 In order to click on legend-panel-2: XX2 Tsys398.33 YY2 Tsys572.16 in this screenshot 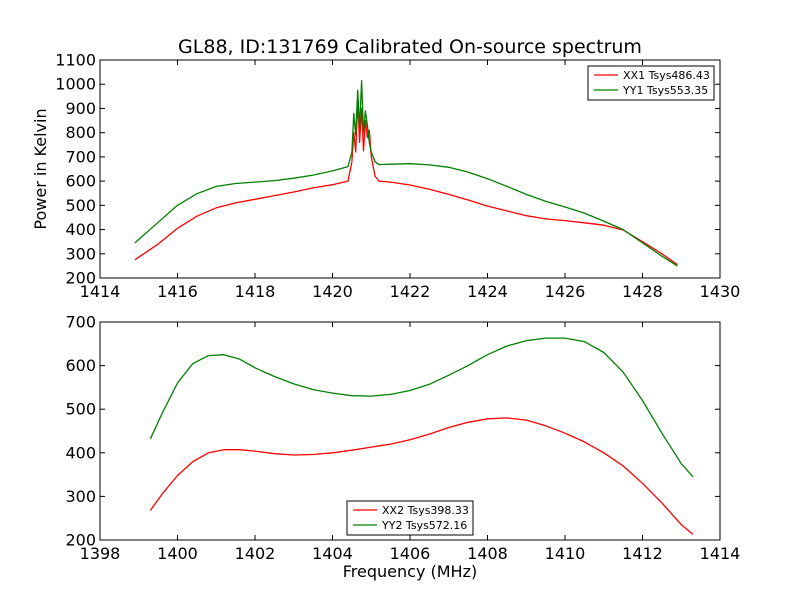, I will do `click(410, 518)`.